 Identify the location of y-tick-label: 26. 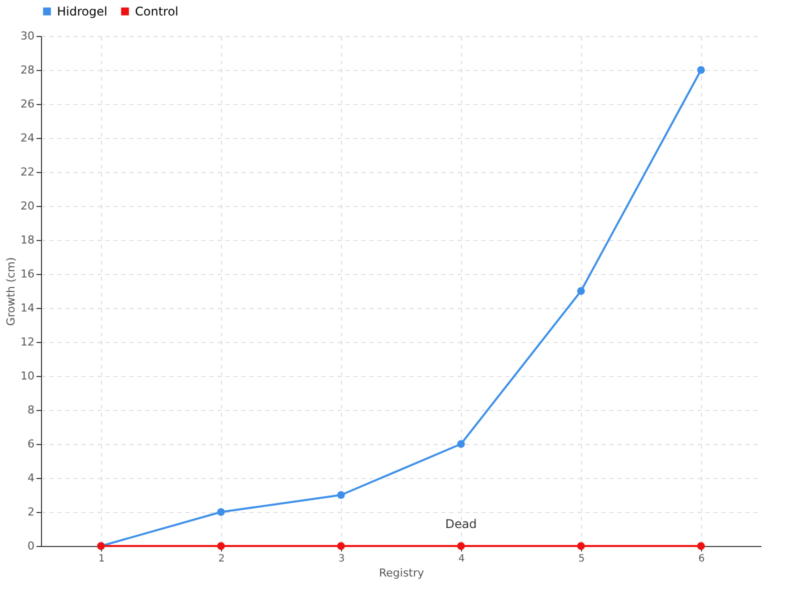
(27, 104).